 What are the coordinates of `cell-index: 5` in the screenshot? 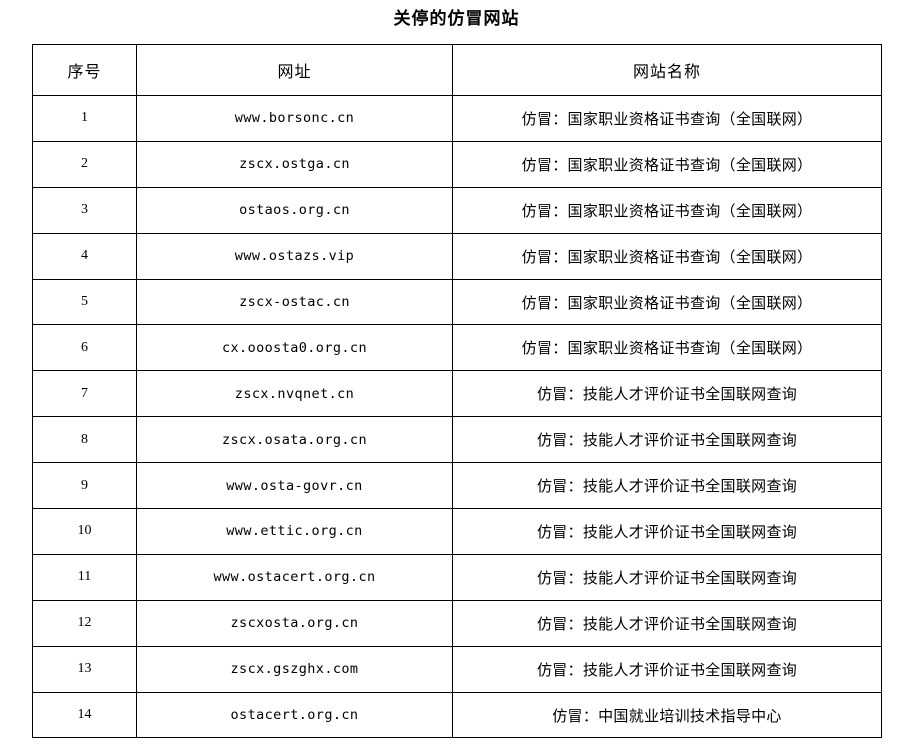 It's located at (84, 302).